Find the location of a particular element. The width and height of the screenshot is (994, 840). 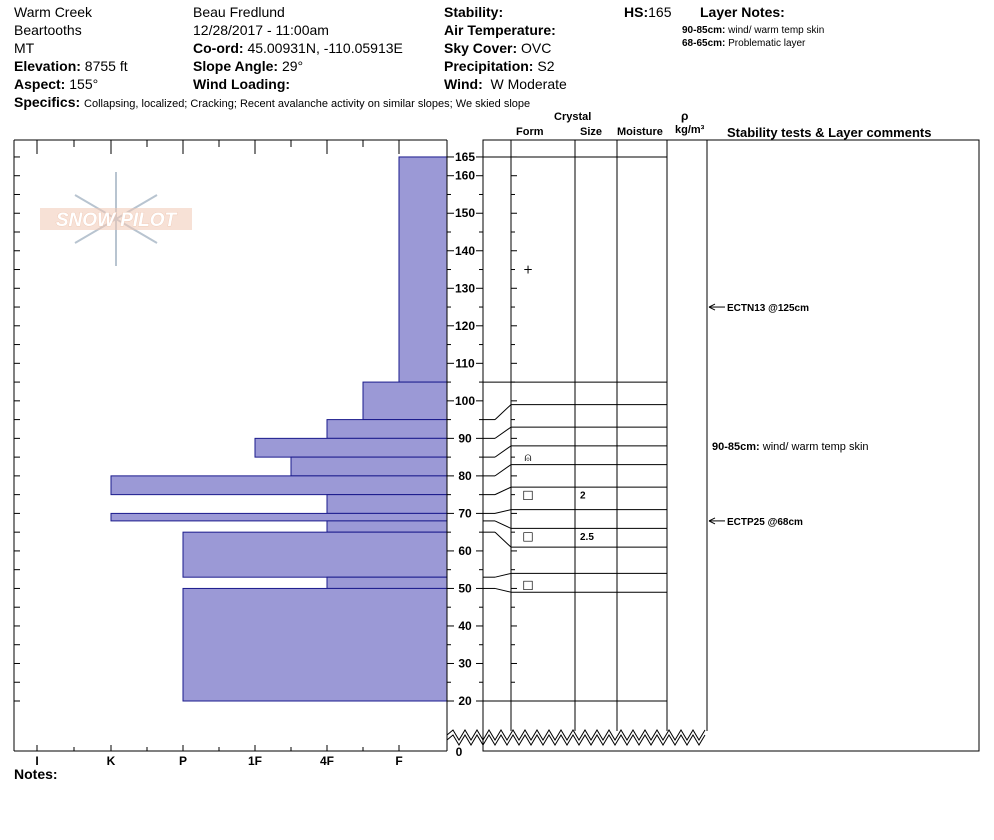

aspect-label: Aspect: is located at coordinates (40, 84).